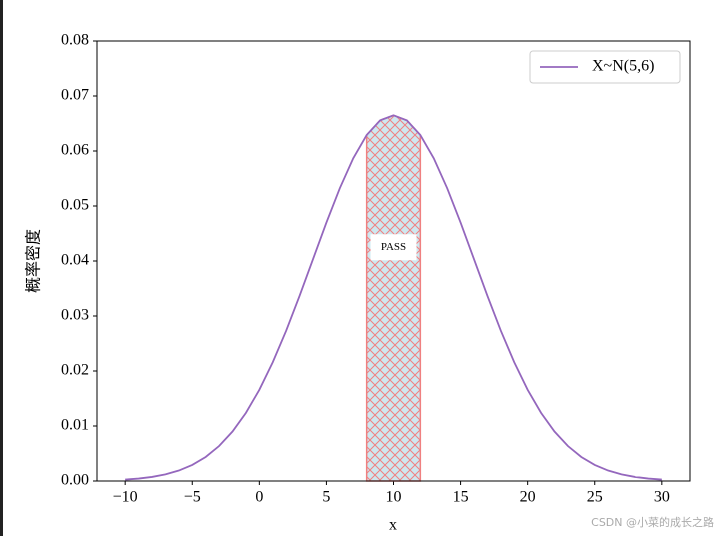 Image resolution: width=724 pixels, height=536 pixels. Describe the element at coordinates (1, 268) in the screenshot. I see `window-edge` at that location.